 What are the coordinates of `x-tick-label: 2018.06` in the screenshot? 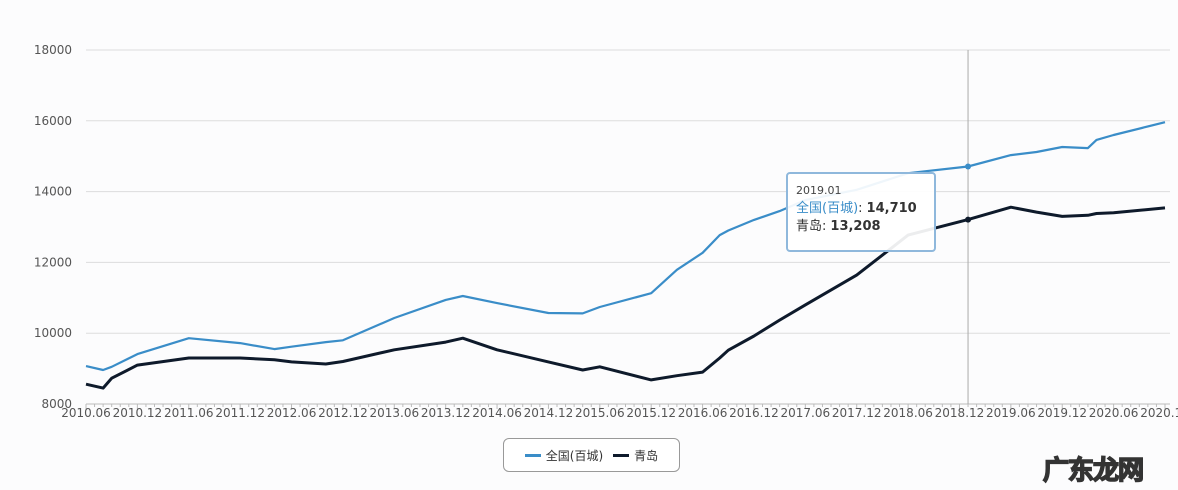 It's located at (908, 413).